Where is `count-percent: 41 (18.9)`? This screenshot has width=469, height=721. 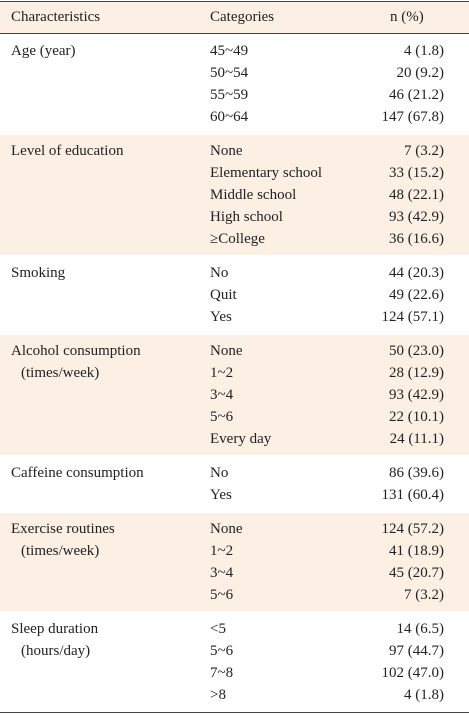 count-percent: 41 (18.9) is located at coordinates (416, 551).